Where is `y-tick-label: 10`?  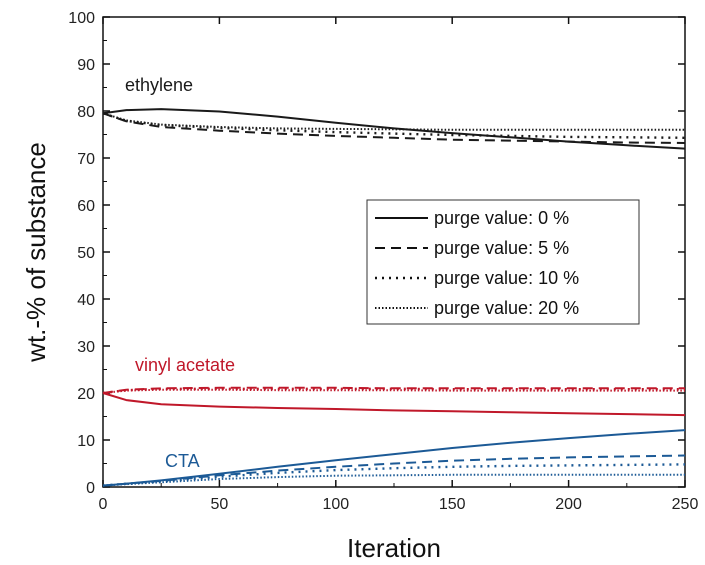 y-tick-label: 10 is located at coordinates (86, 441).